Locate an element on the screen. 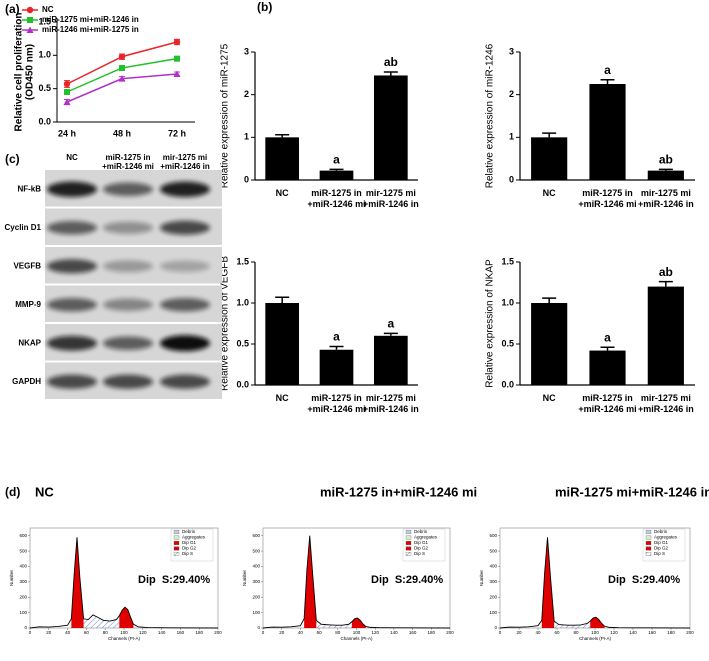  y-tick-label: 500 is located at coordinates (493, 550).